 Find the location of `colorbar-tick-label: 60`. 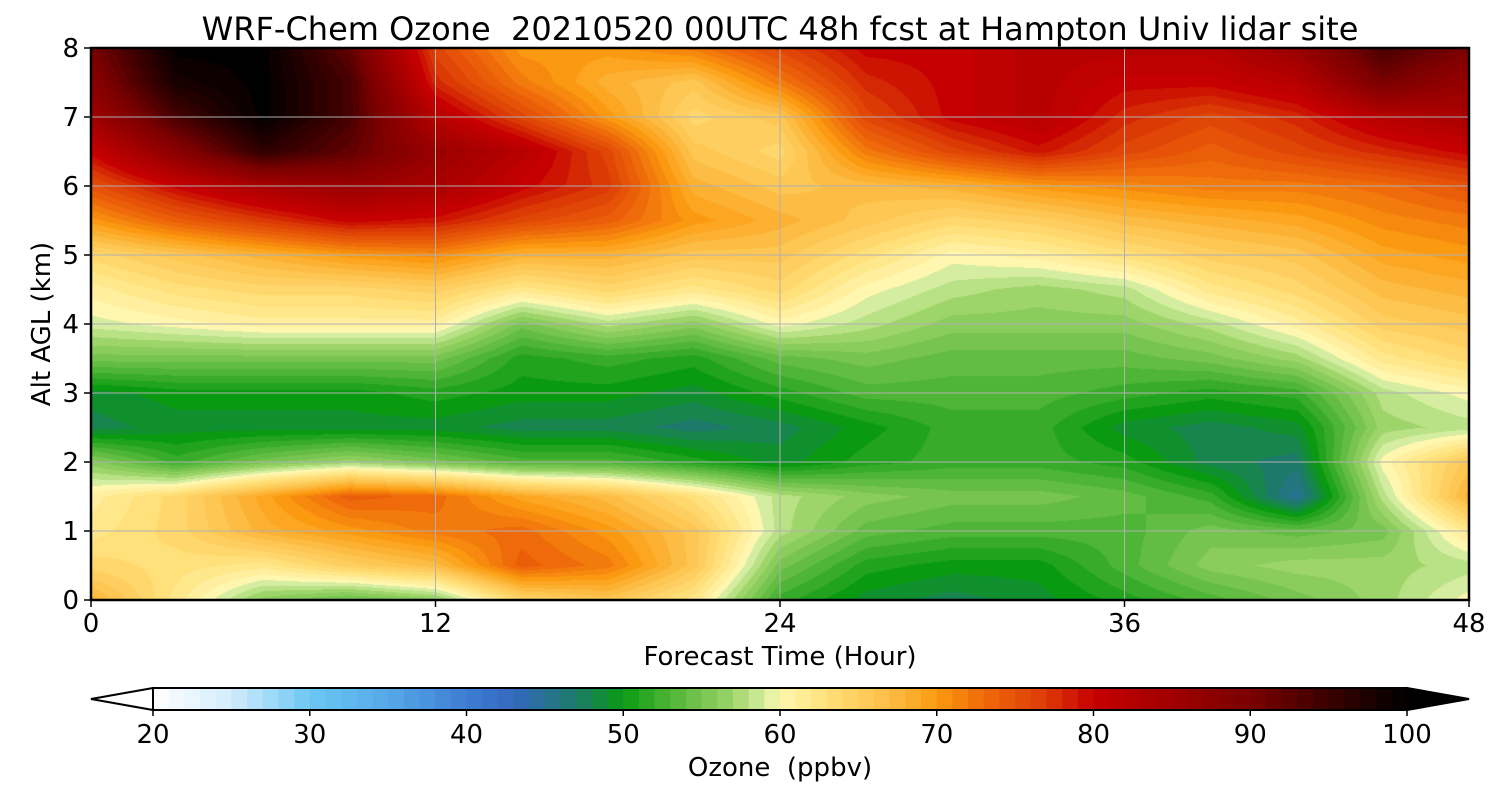

colorbar-tick-label: 60 is located at coordinates (779, 735).